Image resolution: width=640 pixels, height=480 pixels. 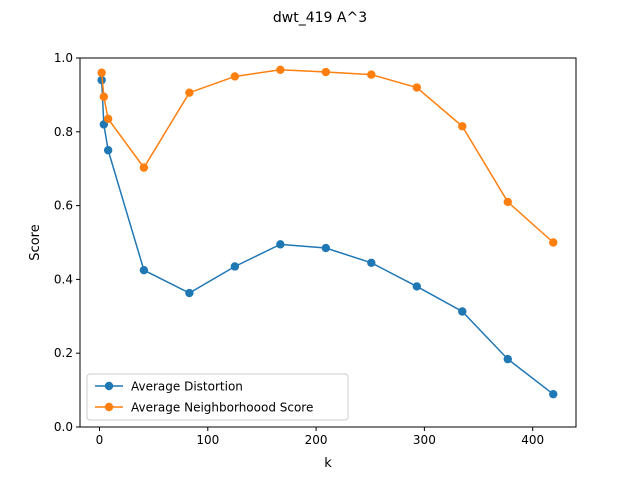 I want to click on x-axis: 0 100 200 300 400, so click(x=320, y=437).